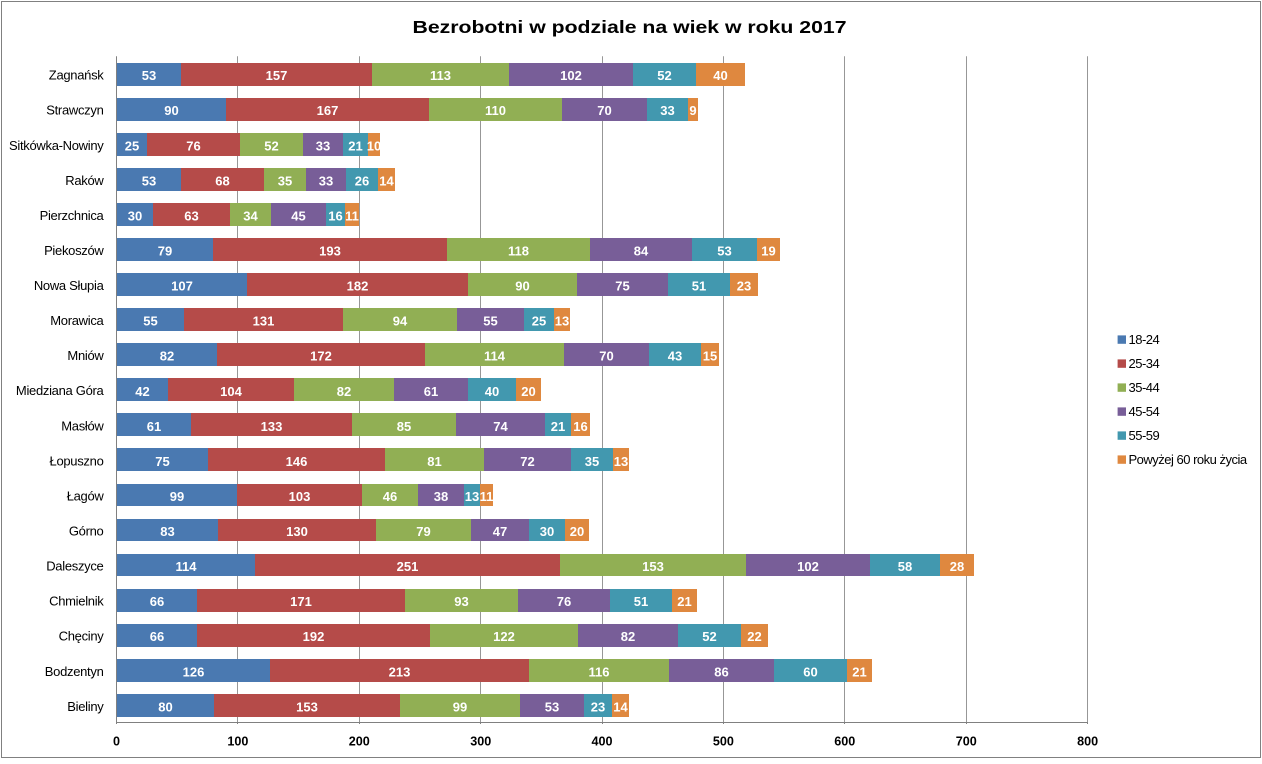 This screenshot has height=764, width=1262. I want to click on svg-text: 133, so click(272, 426).